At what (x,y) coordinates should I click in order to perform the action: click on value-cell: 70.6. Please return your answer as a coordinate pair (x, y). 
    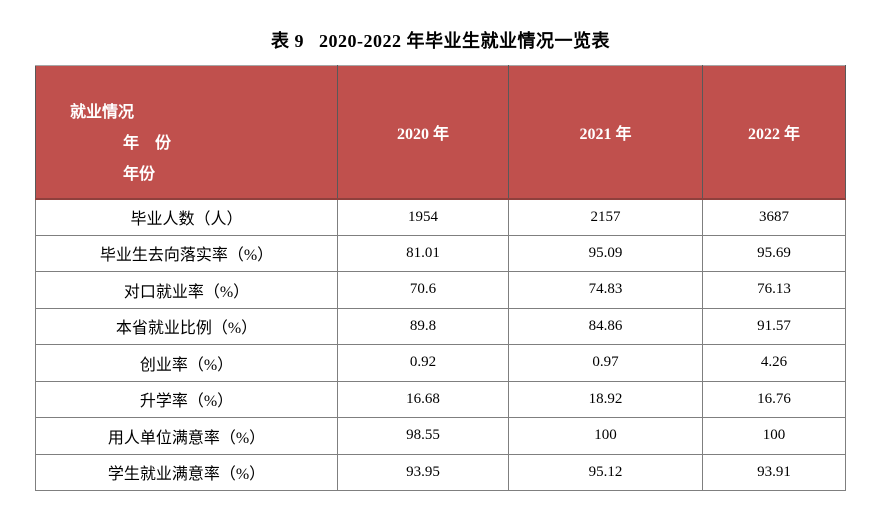
    Looking at the image, I should click on (423, 290).